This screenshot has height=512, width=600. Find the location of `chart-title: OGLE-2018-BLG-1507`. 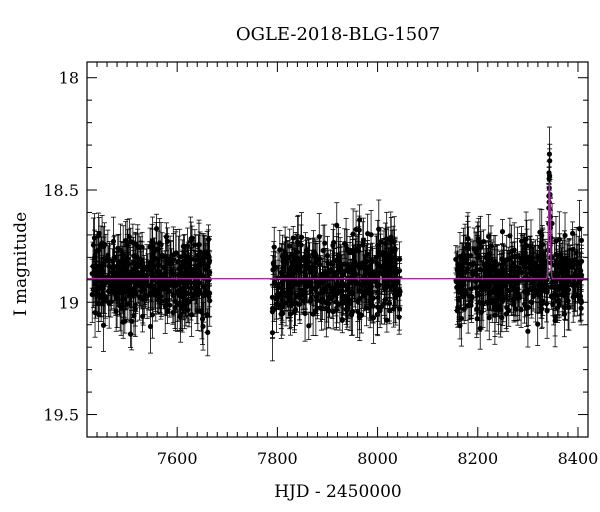

chart-title: OGLE-2018-BLG-1507 is located at coordinates (338, 34).